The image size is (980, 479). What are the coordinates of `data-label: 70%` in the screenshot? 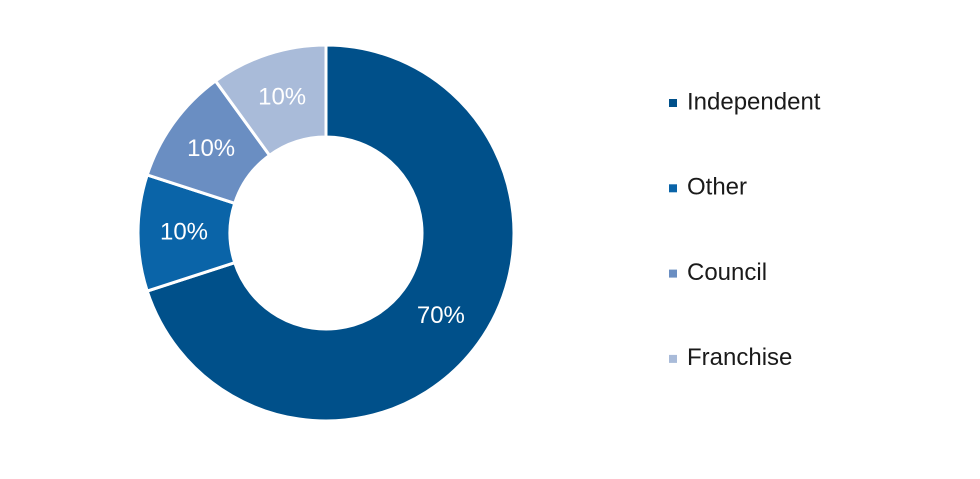 It's located at (441, 315).